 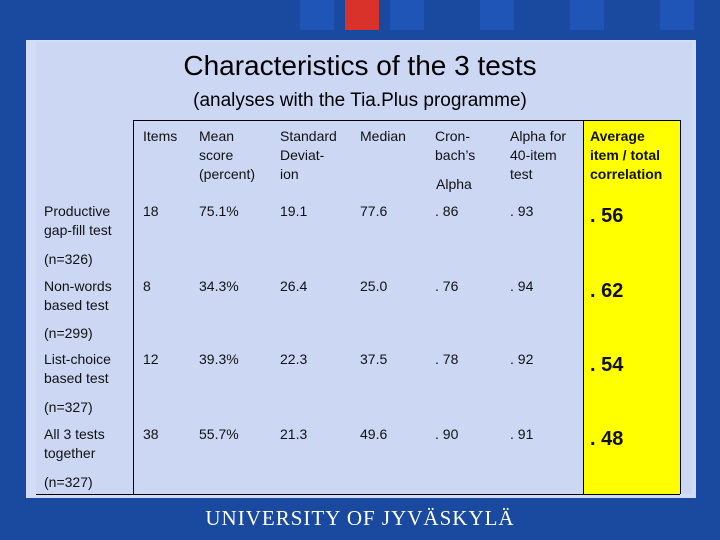 I want to click on cell-items: 38, so click(x=151, y=434).